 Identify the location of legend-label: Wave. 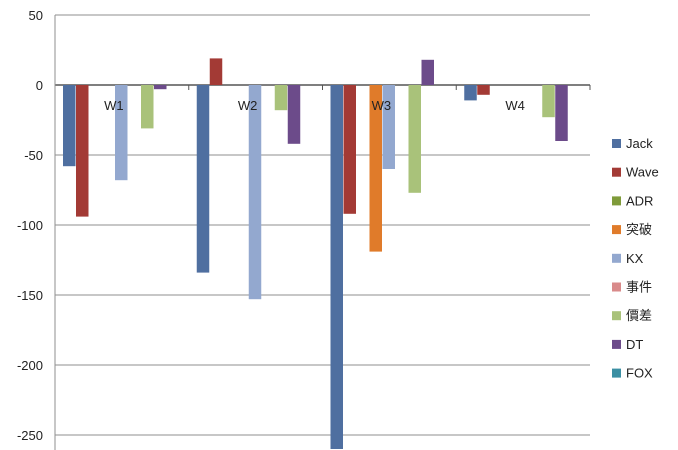
(642, 172).